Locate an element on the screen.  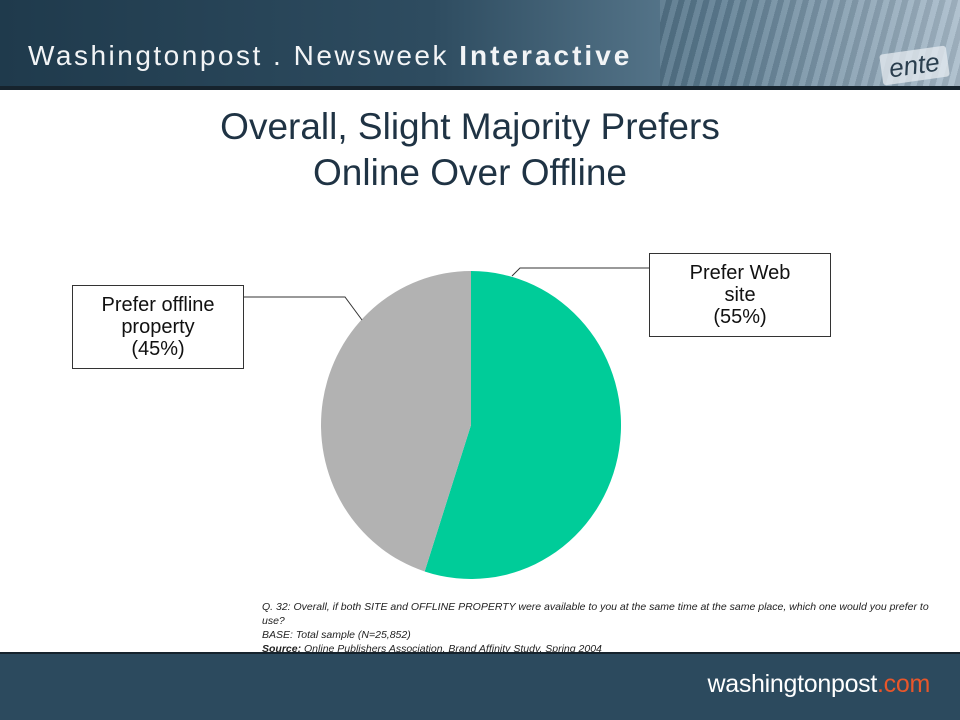
footer-logo-accent: .com is located at coordinates (903, 684).